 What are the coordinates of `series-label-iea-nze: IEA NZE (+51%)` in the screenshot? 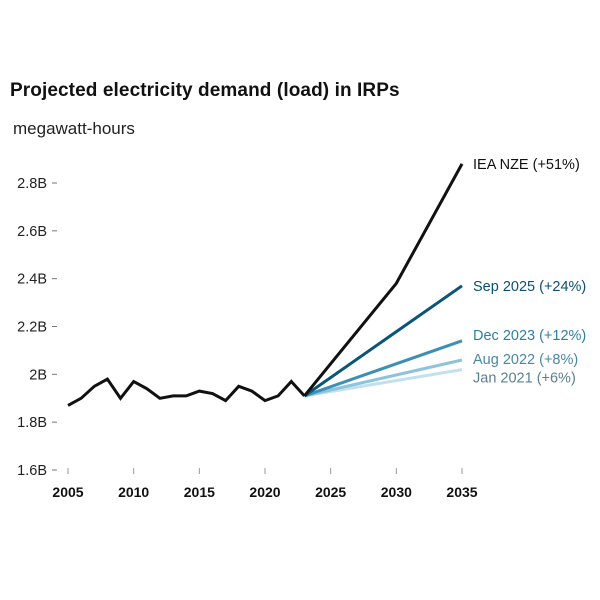 It's located at (526, 165).